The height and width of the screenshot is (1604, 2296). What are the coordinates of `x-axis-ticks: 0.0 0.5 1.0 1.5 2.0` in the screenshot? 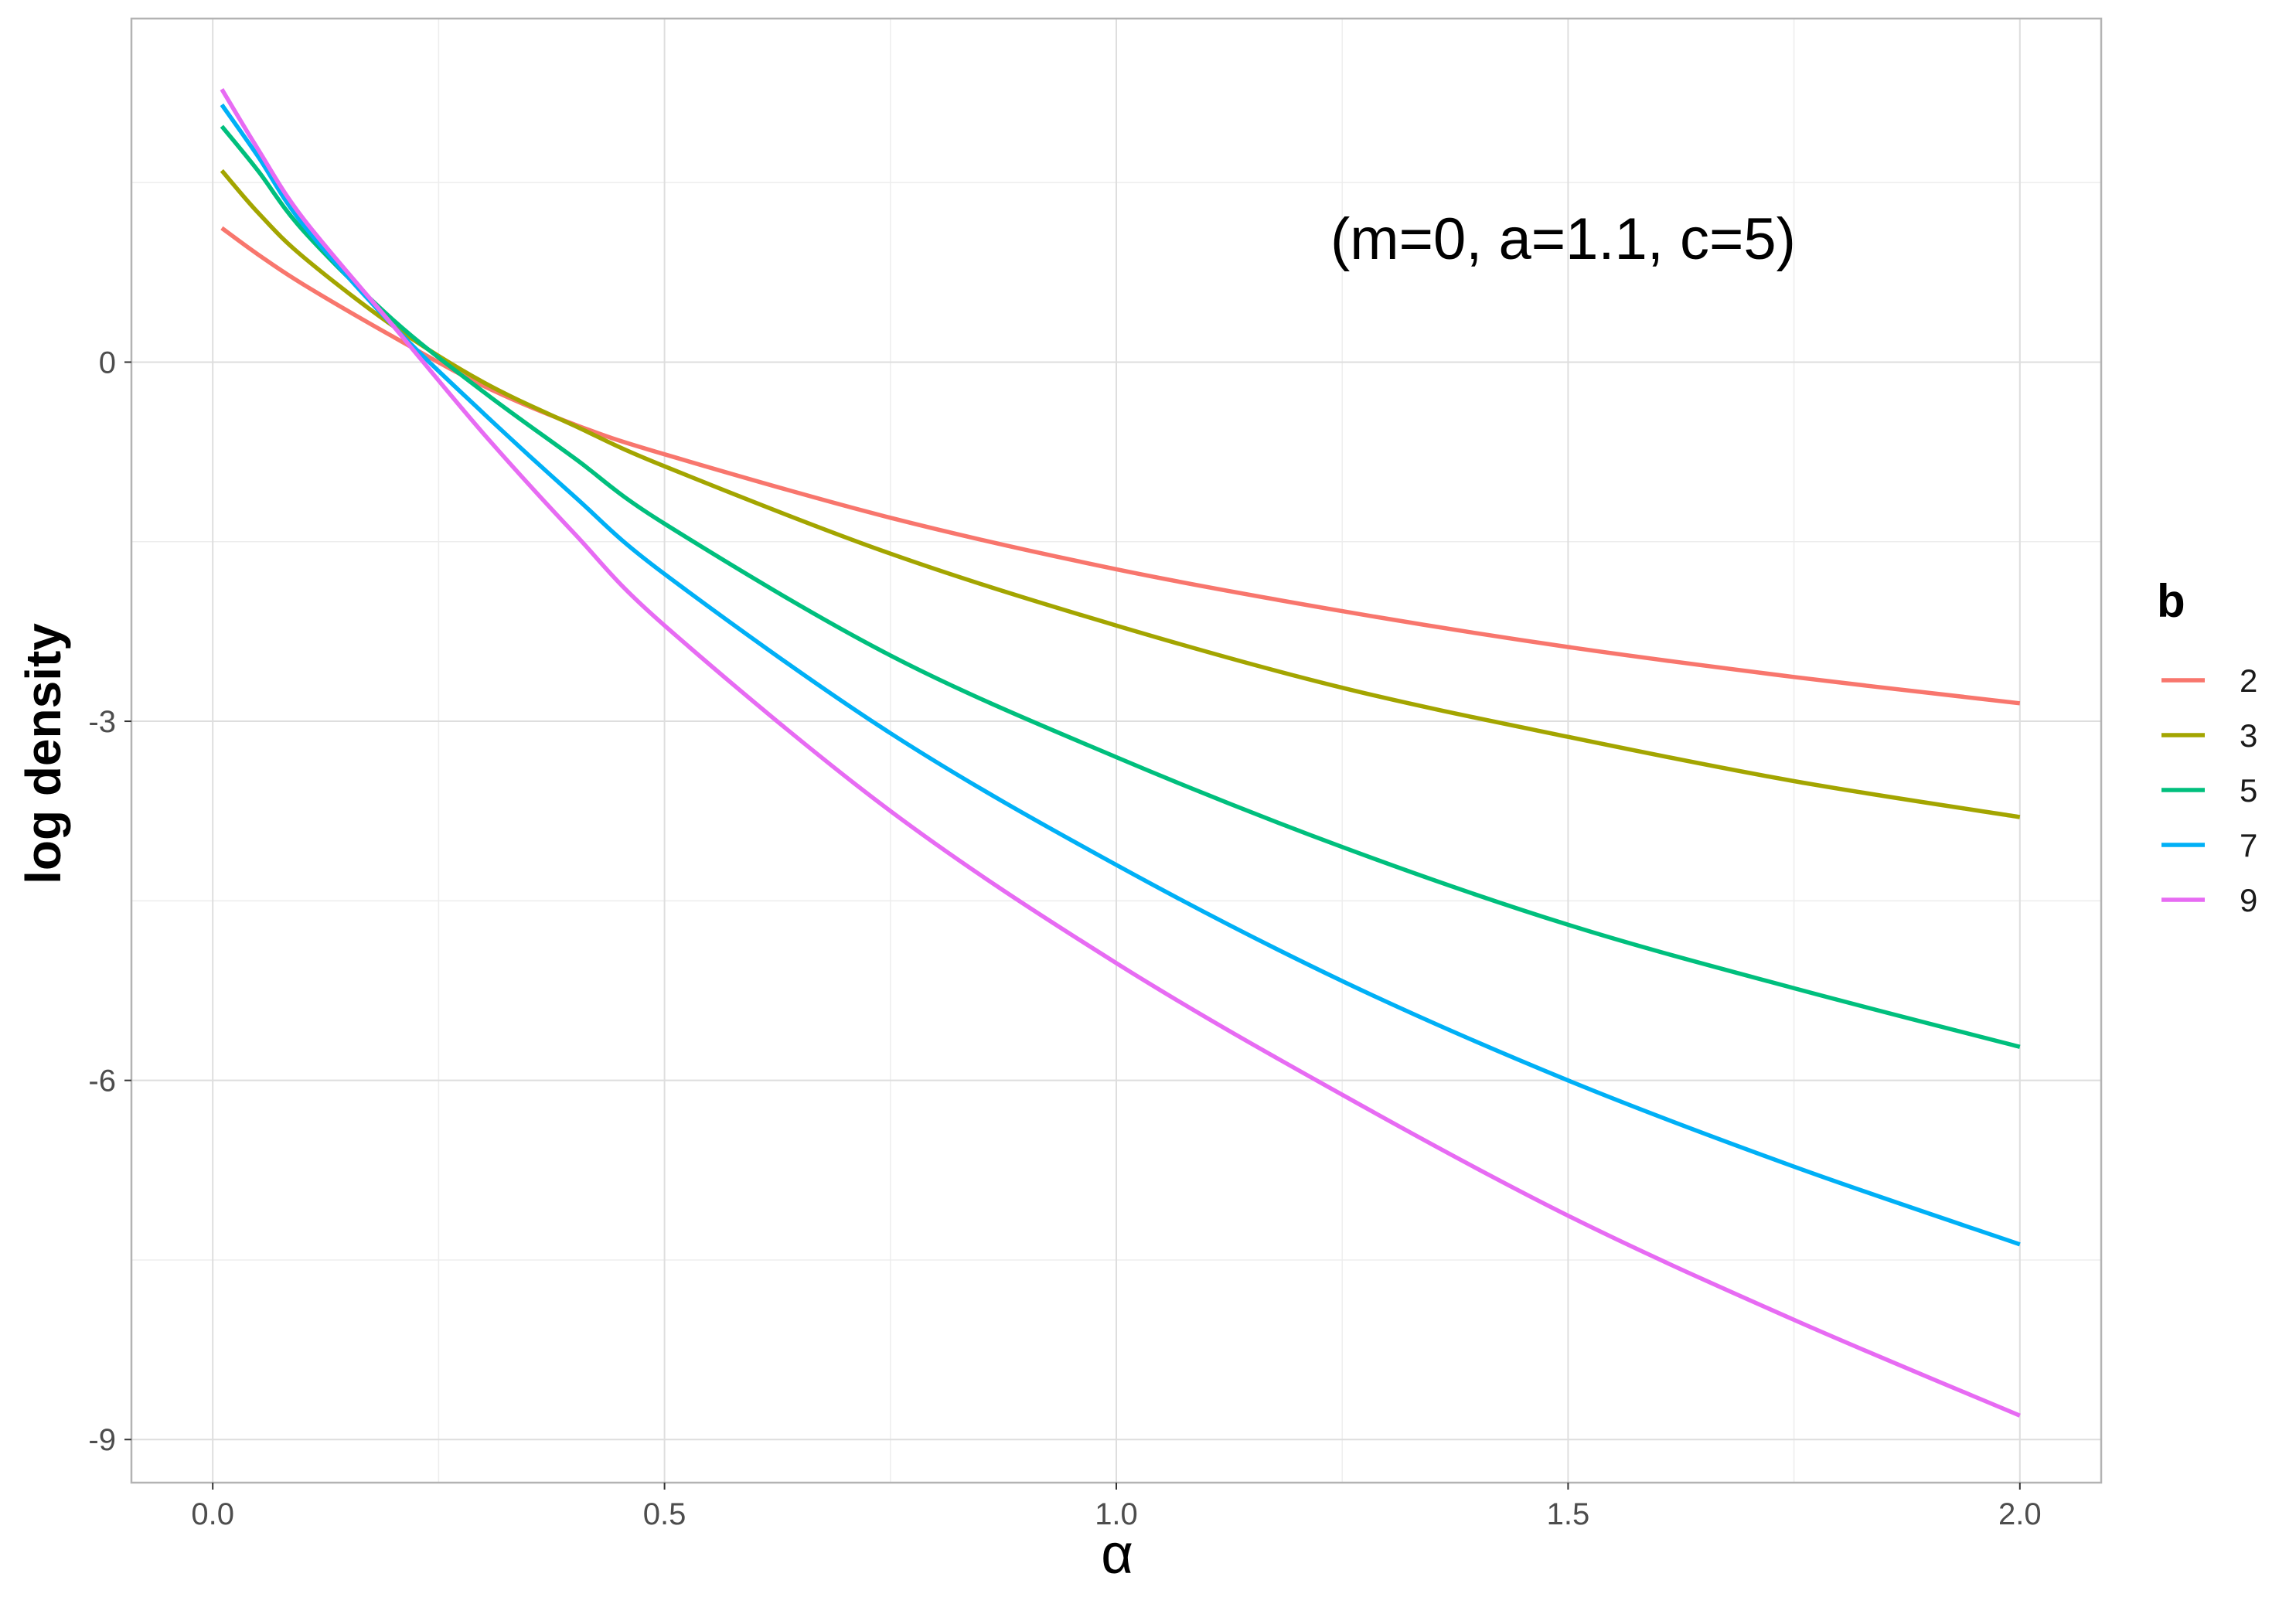 It's located at (1116, 1507).